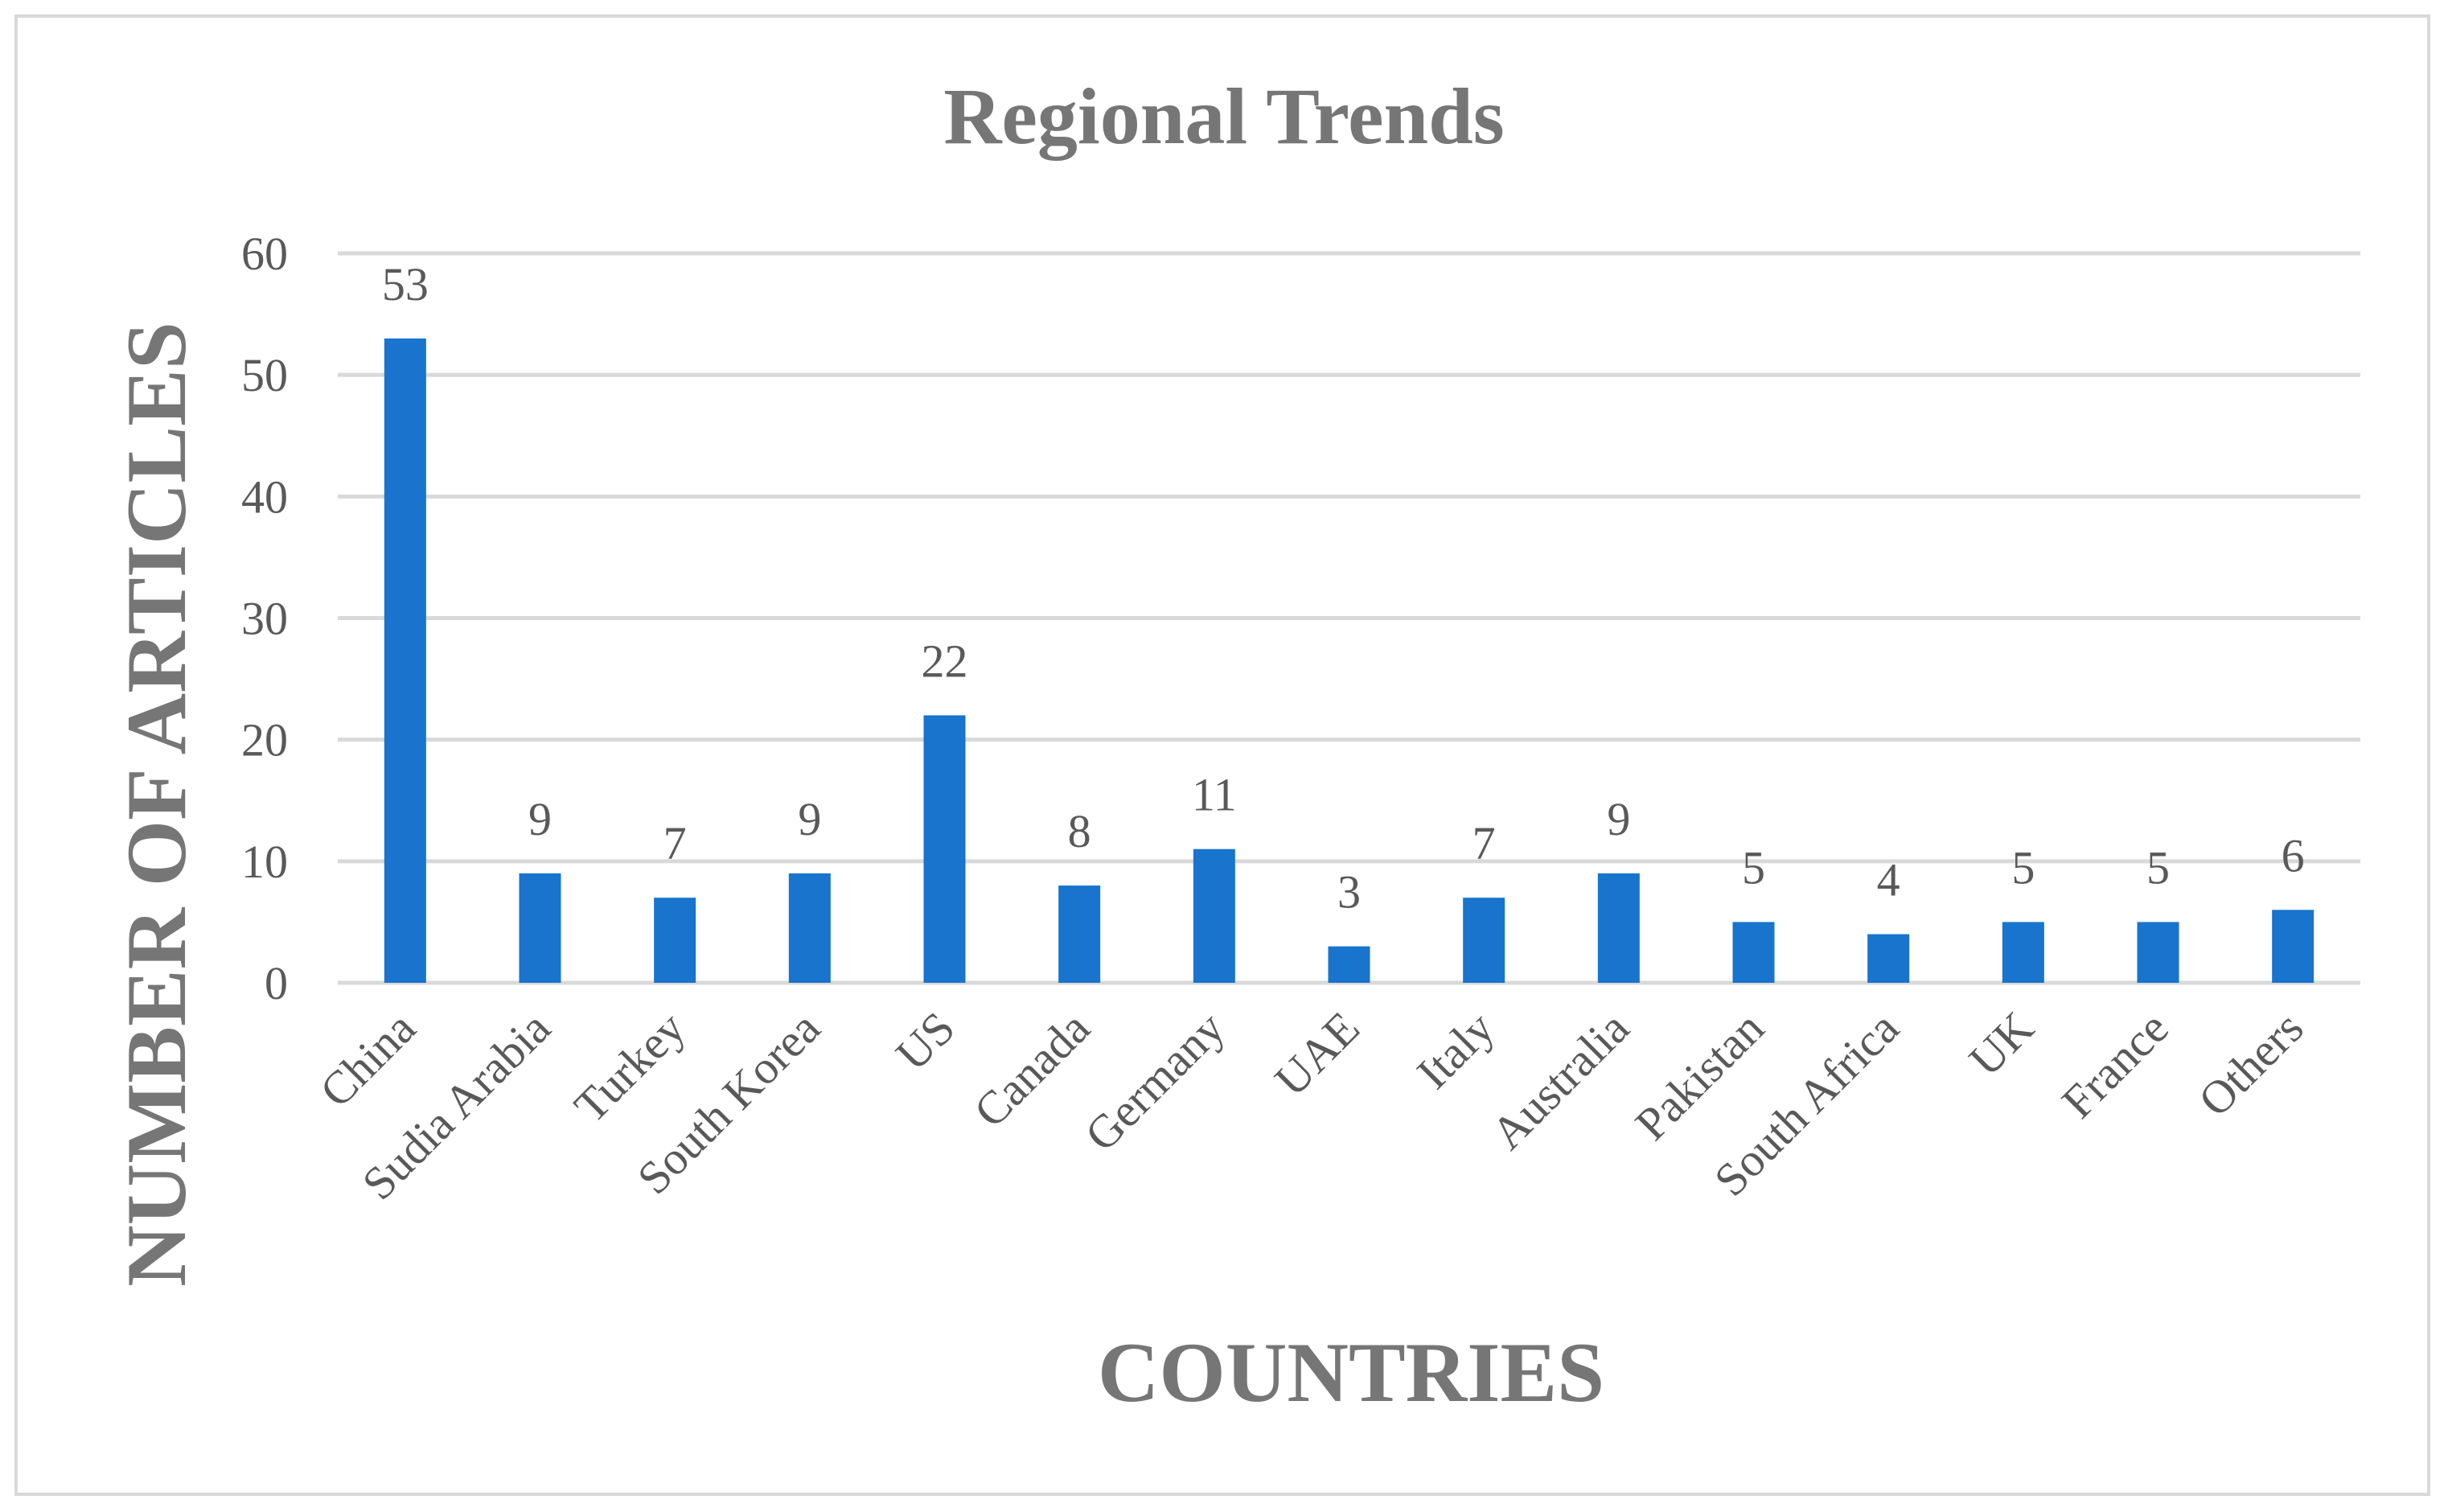  I want to click on y-tick-label: 60, so click(264, 254).